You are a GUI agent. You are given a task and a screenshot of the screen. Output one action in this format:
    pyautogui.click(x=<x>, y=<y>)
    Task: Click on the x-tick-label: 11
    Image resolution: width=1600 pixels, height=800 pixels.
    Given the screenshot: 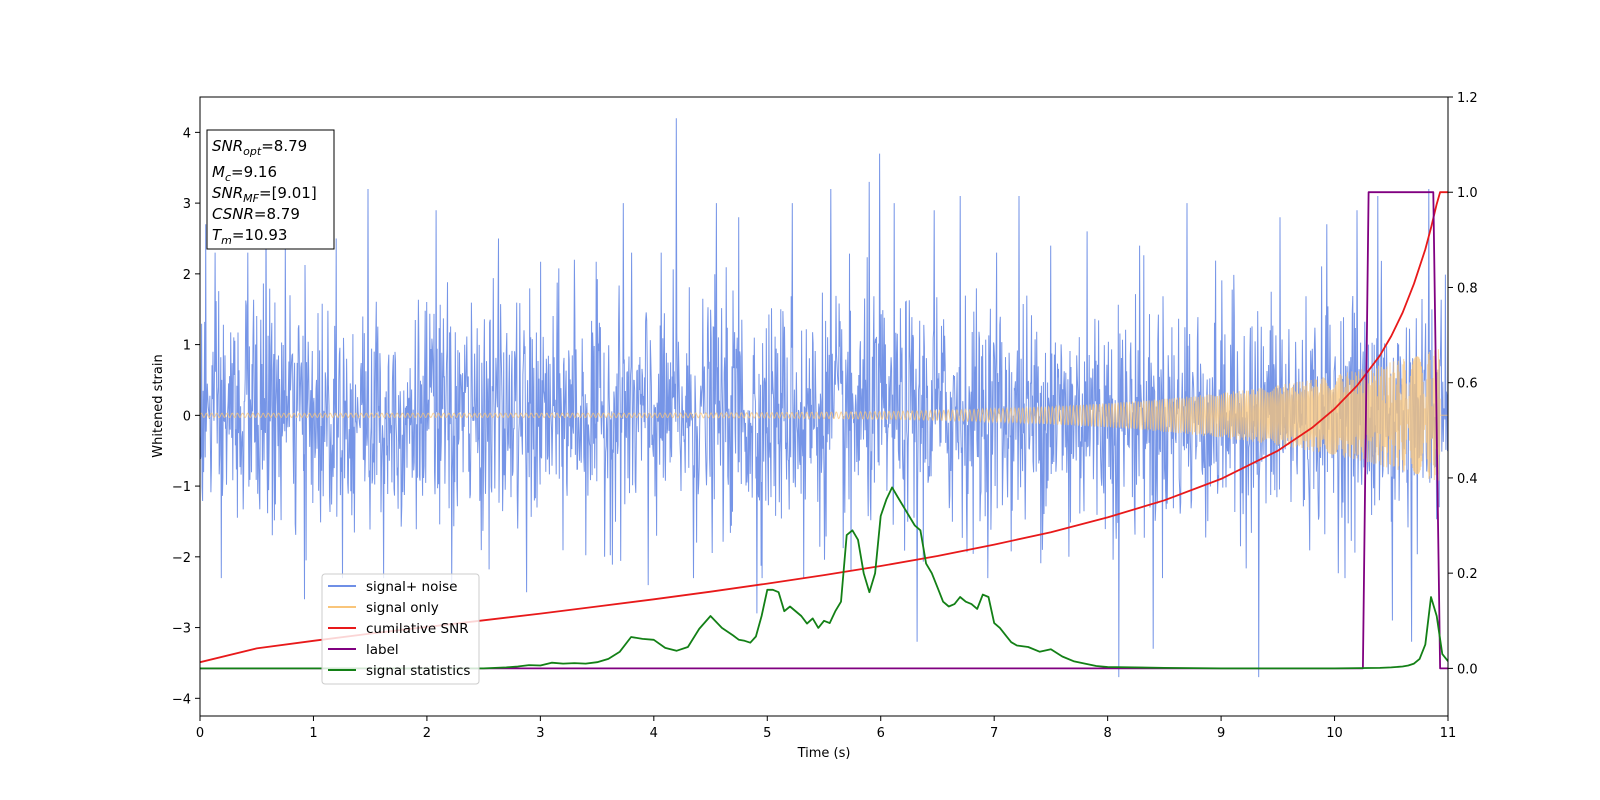 What is the action you would take?
    pyautogui.click(x=1448, y=733)
    